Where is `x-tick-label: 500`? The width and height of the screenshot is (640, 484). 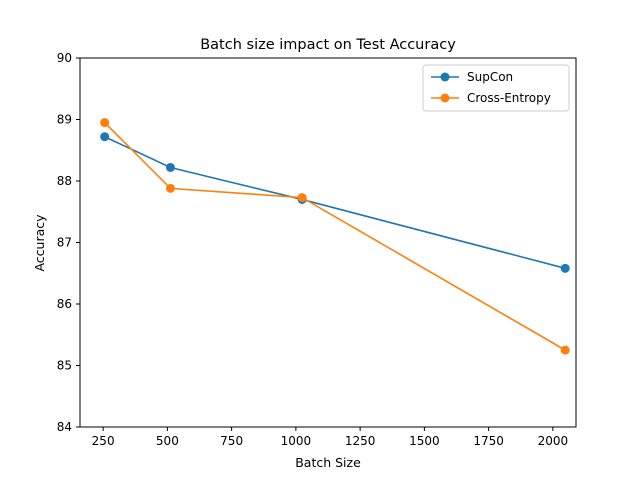 x-tick-label: 500 is located at coordinates (167, 441).